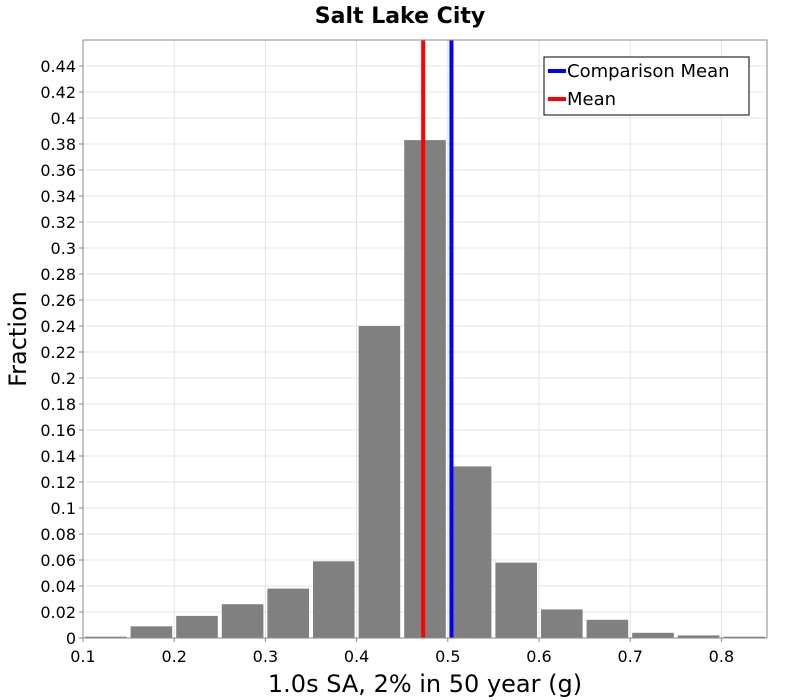 This screenshot has width=800, height=700. What do you see at coordinates (629, 656) in the screenshot?
I see `x-tick-label: 0.7` at bounding box center [629, 656].